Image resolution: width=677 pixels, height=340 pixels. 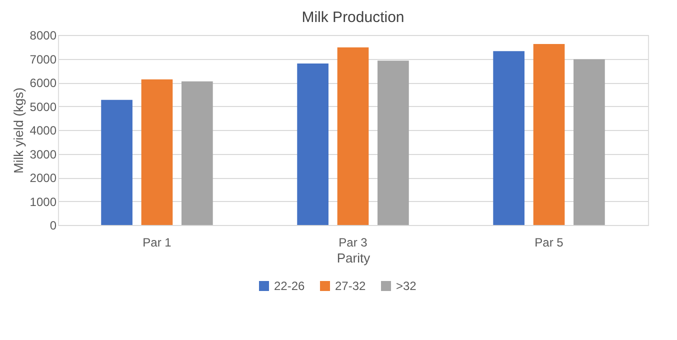 I want to click on y-tick-label: 7000, so click(x=43, y=59).